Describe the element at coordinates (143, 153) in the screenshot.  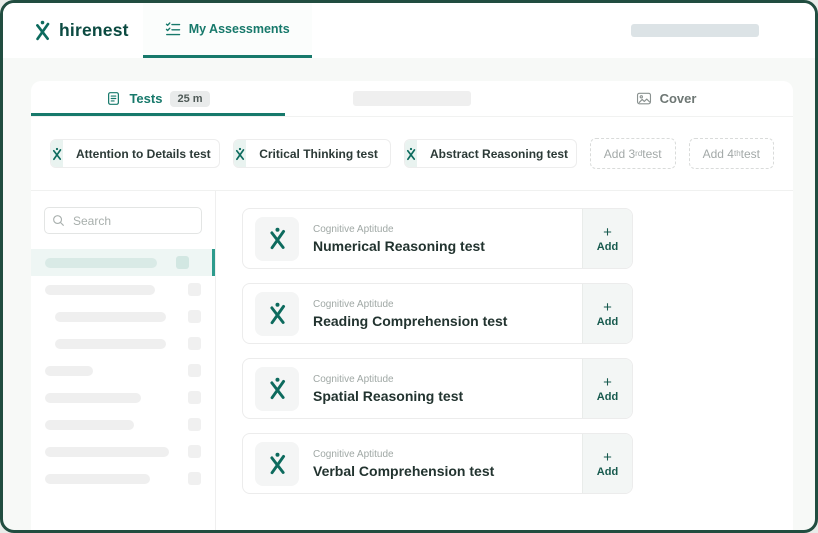
I see `selected-test-name: Attention to Details test` at that location.